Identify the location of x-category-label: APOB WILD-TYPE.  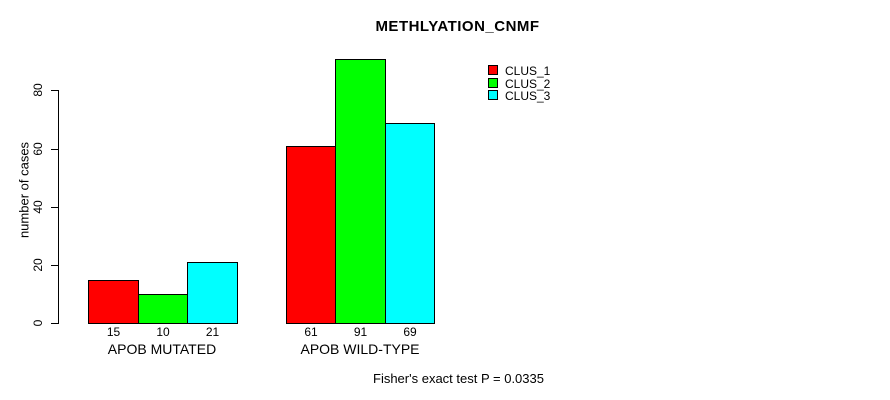
(360, 349).